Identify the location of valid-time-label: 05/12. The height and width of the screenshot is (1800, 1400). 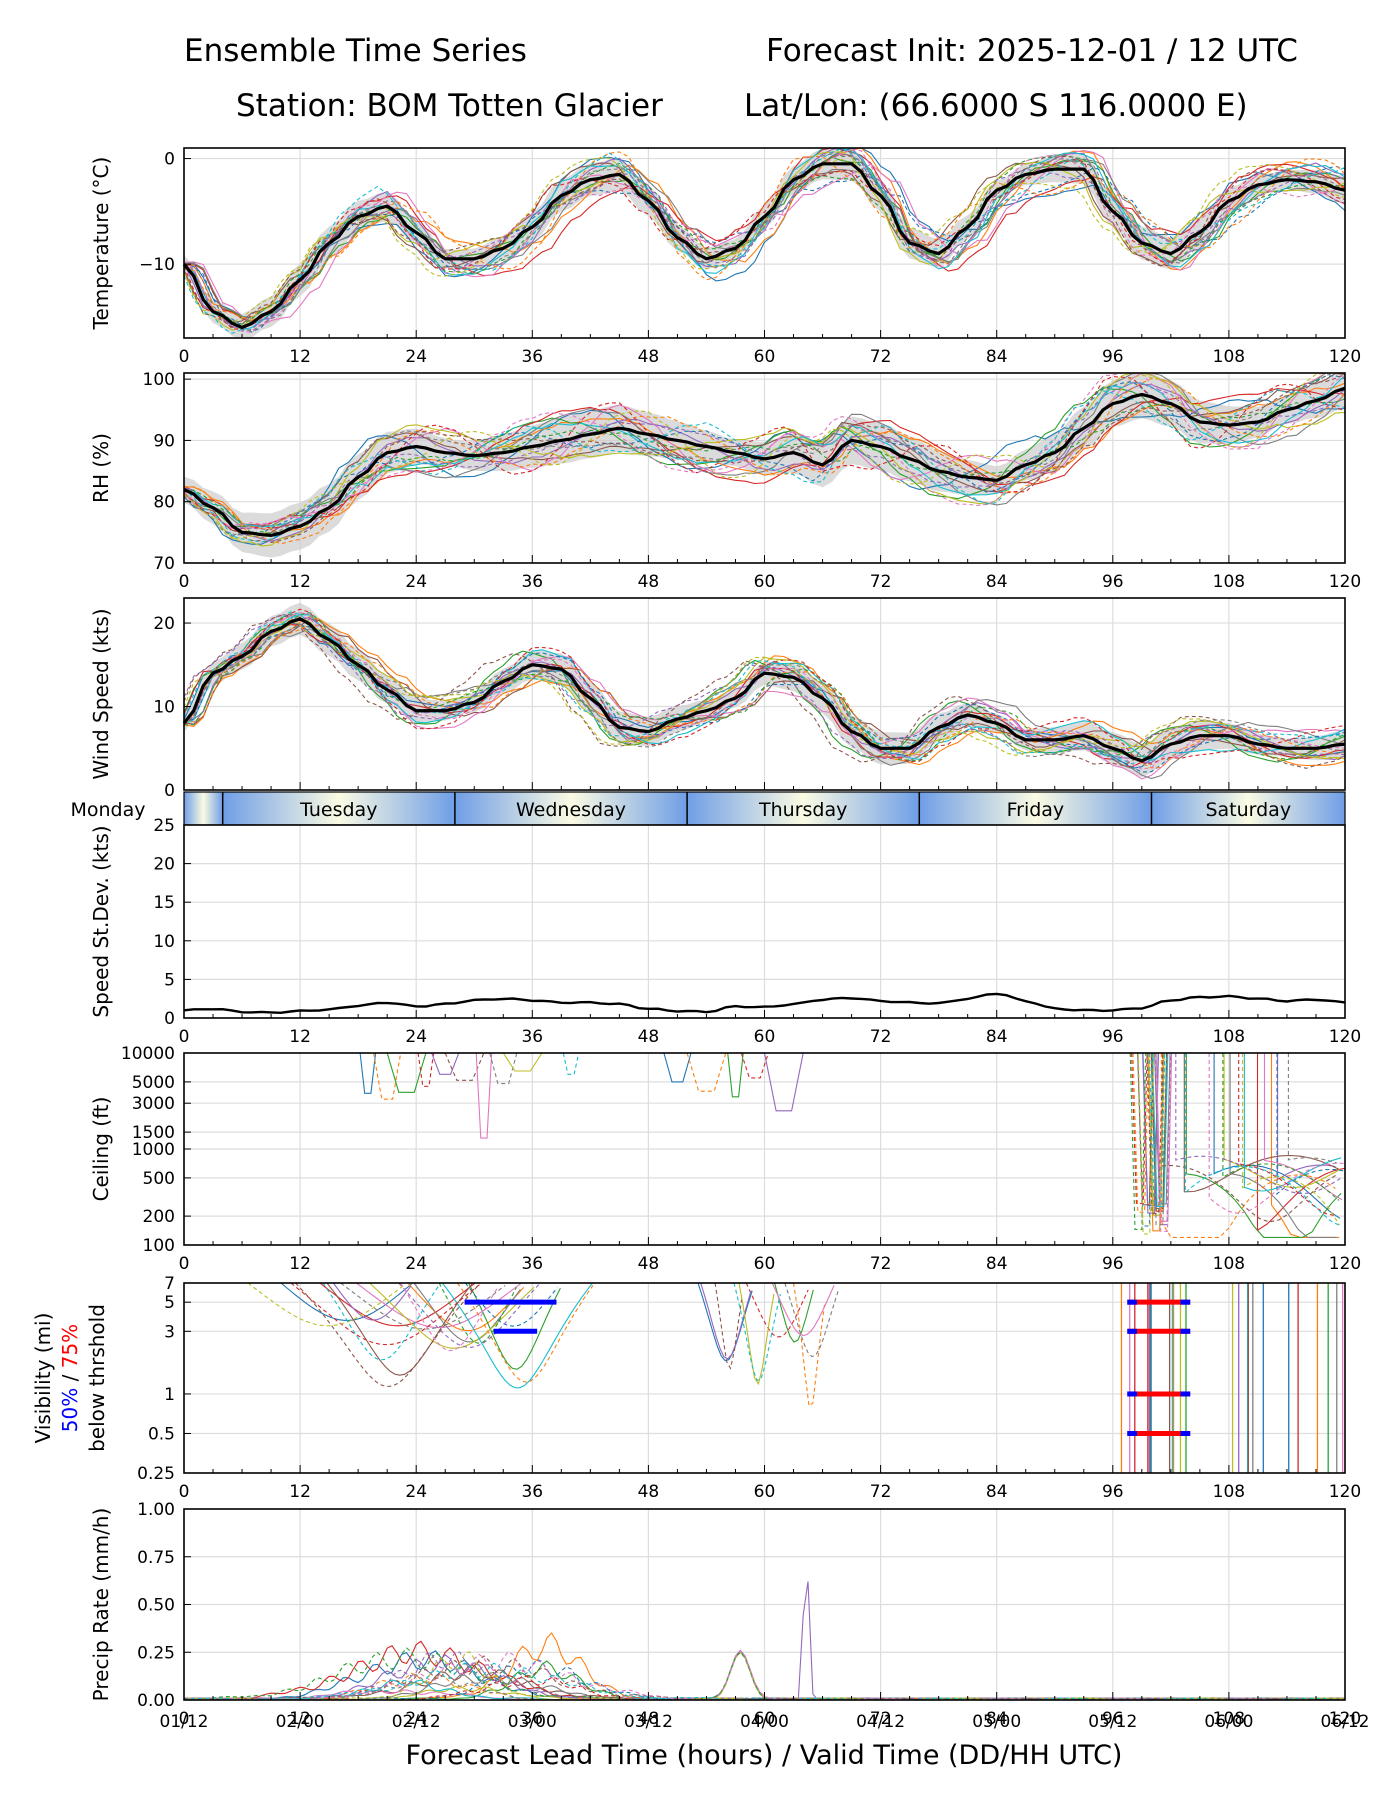
(1112, 1722).